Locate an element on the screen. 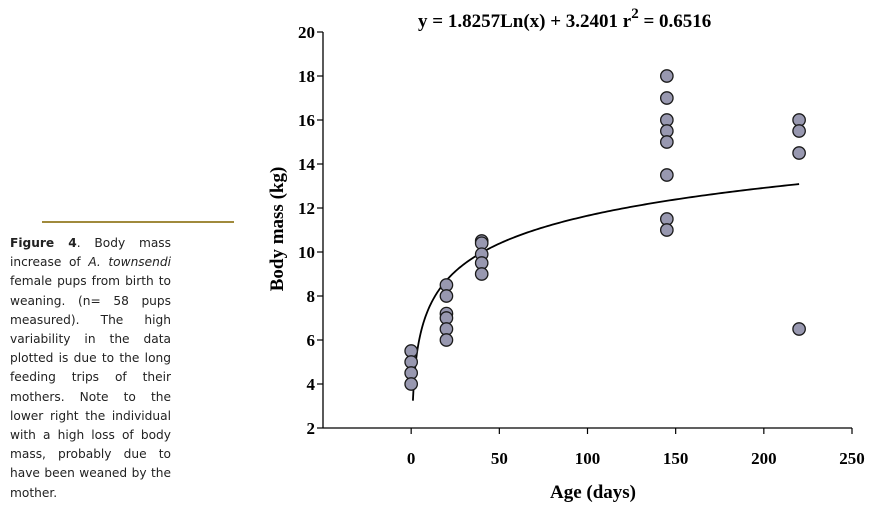 Image resolution: width=872 pixels, height=524 pixels. y-tick-label: 18 is located at coordinates (306, 76).